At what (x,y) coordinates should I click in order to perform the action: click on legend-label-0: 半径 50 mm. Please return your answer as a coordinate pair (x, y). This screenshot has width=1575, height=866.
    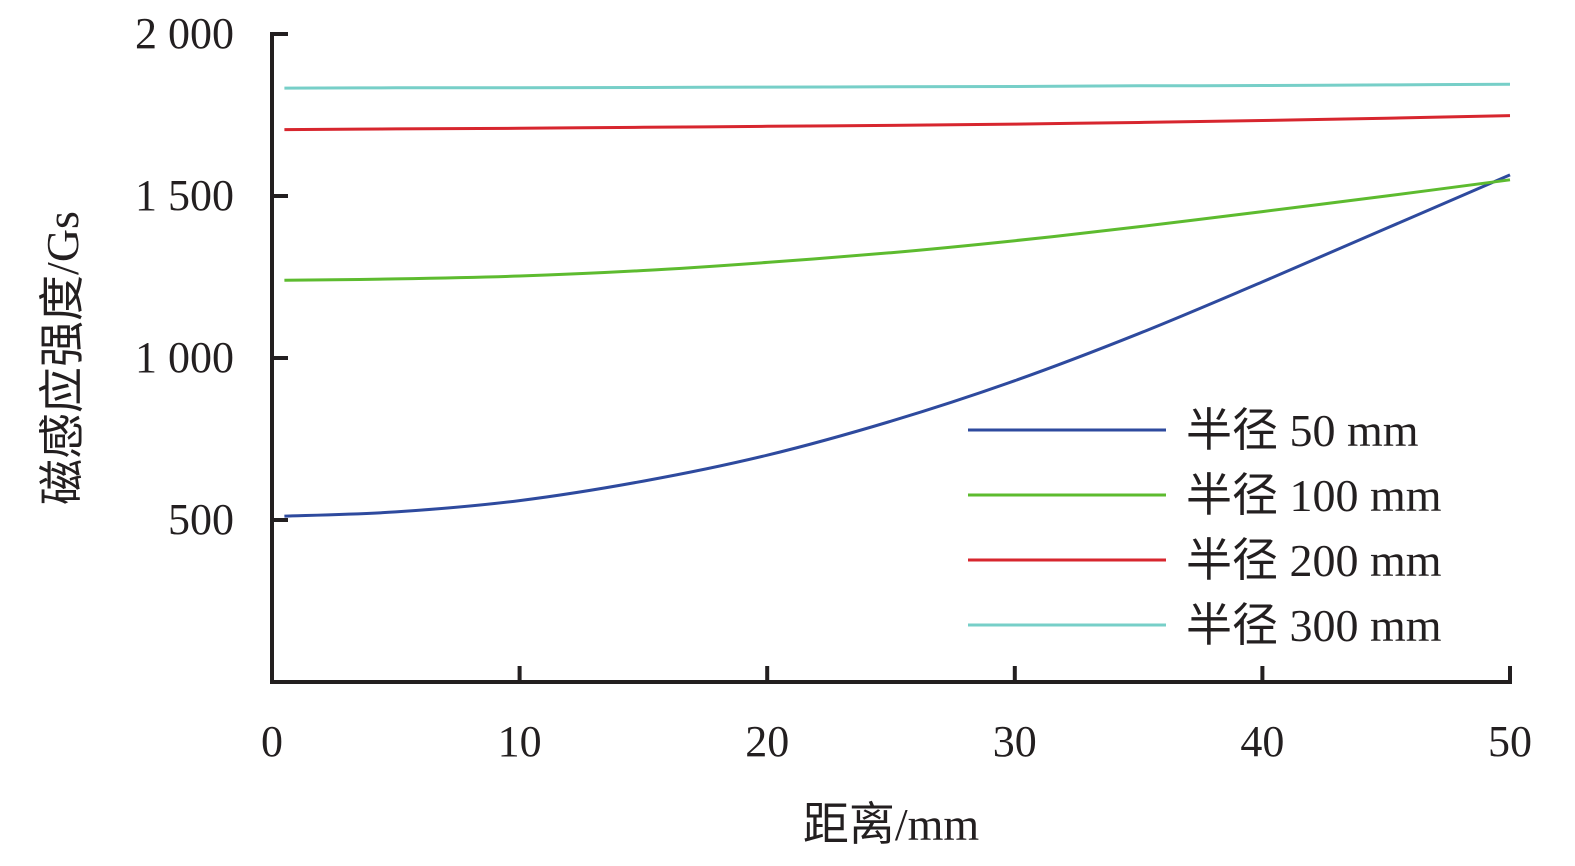
    Looking at the image, I should click on (1302, 430).